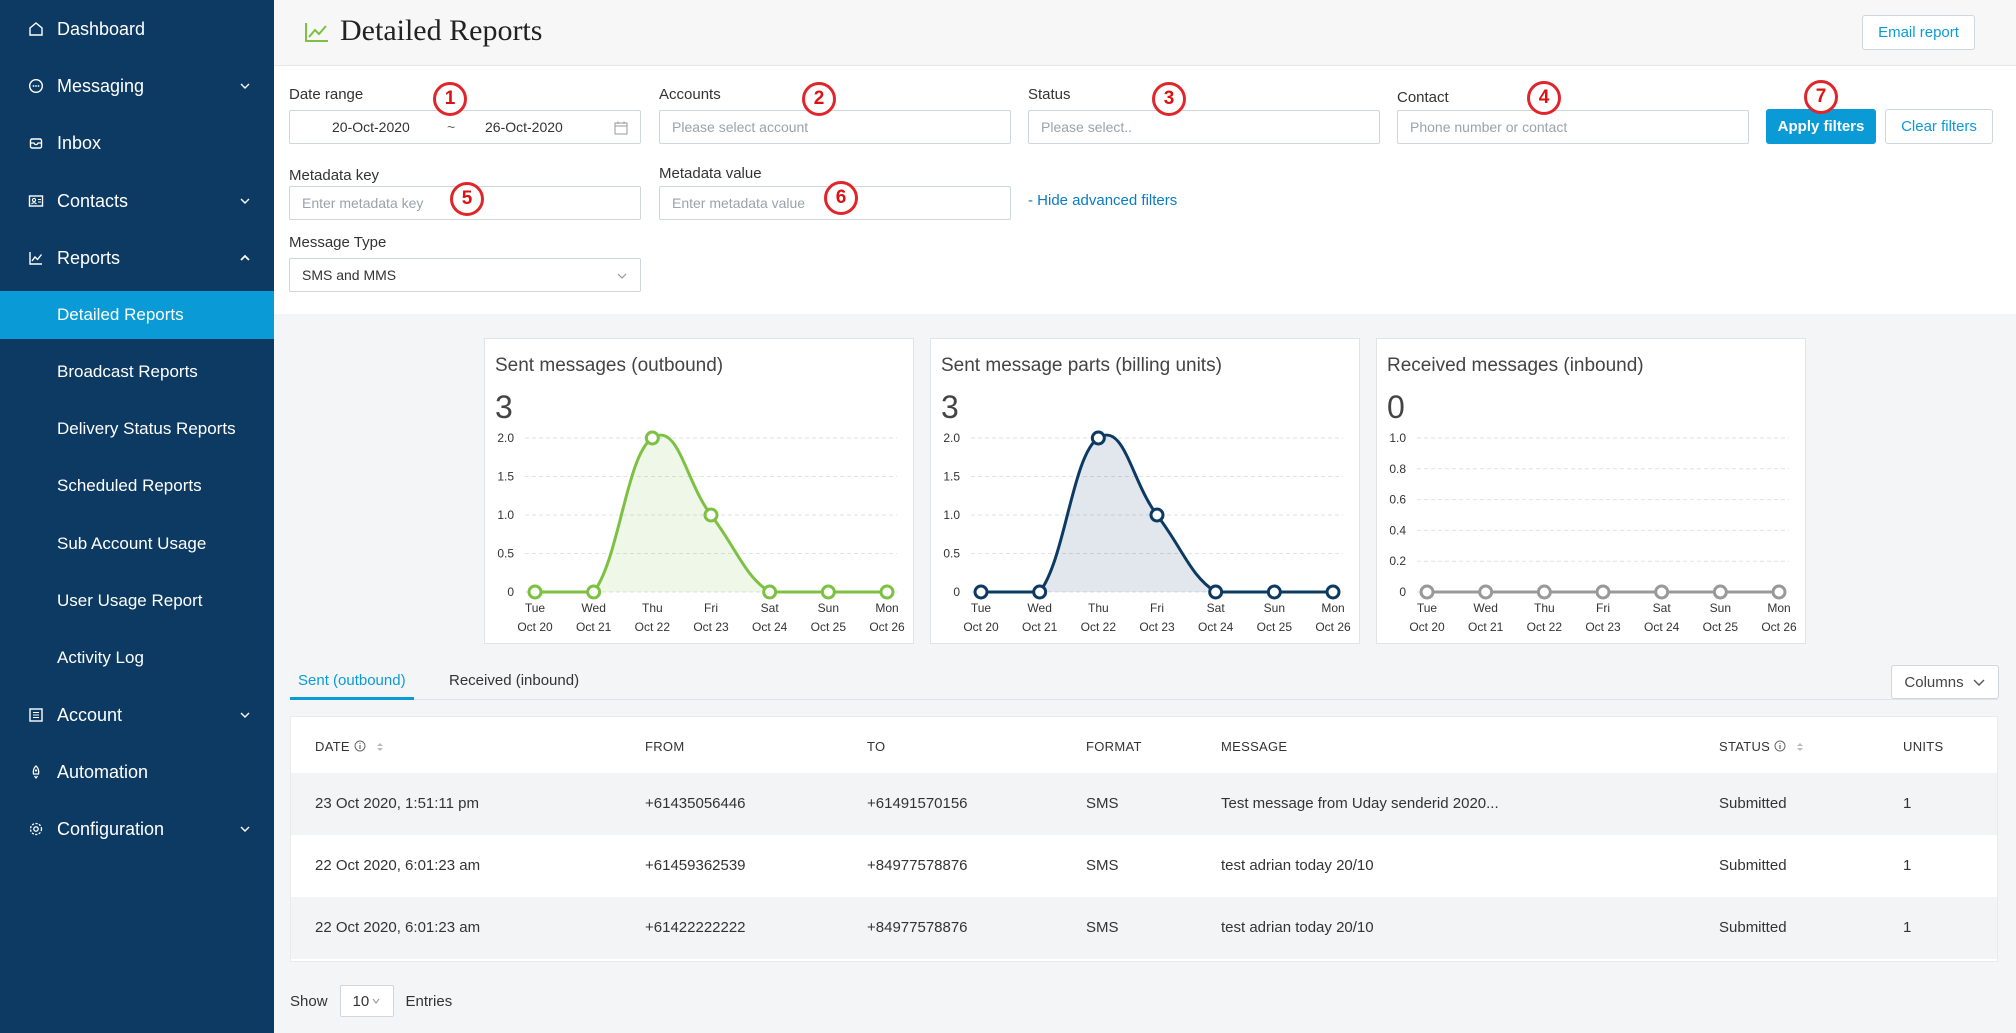  What do you see at coordinates (441, 30) in the screenshot?
I see `page-title: Detailed Reports` at bounding box center [441, 30].